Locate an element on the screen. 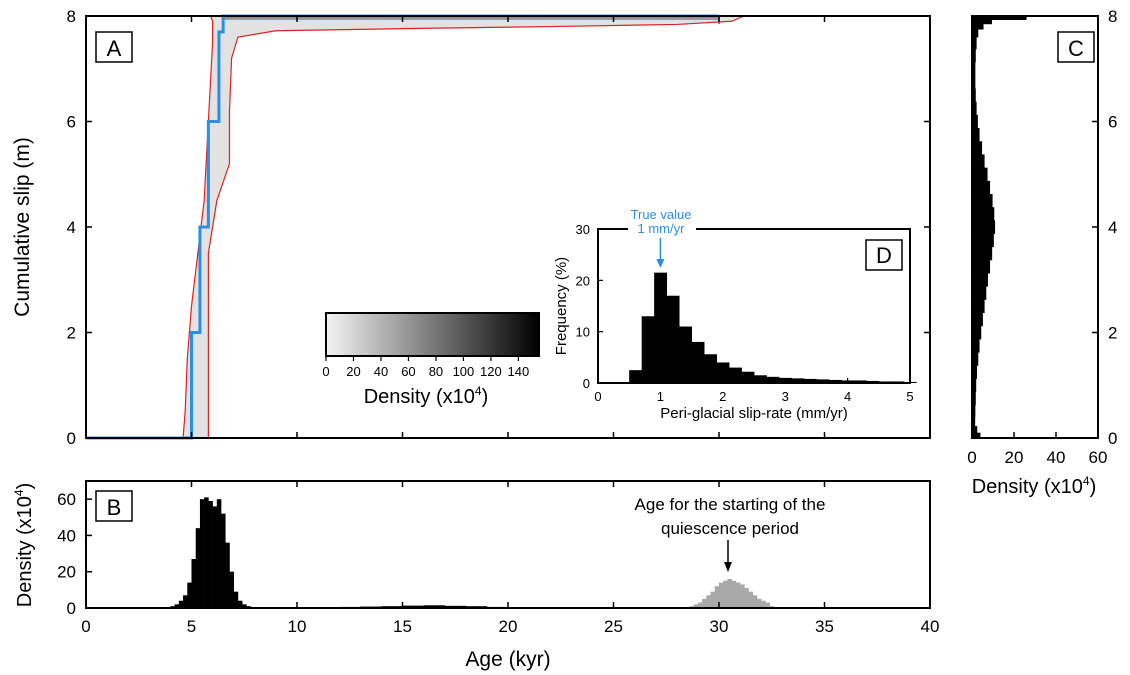 Image resolution: width=1130 pixels, height=675 pixels. x-tick-label: 30 is located at coordinates (719, 626).